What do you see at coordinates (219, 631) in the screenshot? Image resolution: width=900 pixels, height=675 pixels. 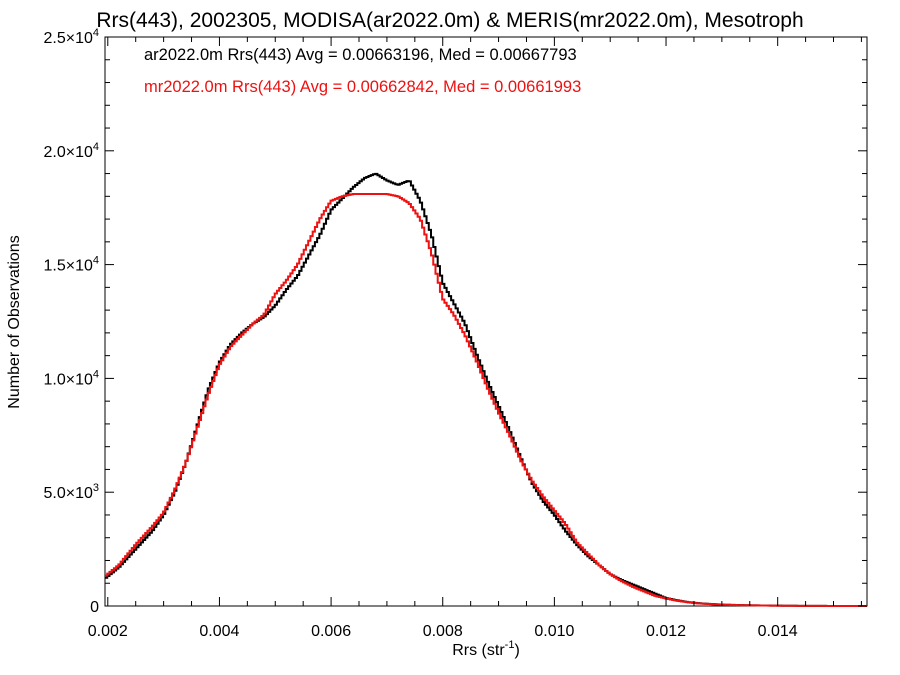 I see `x-tick-label: 0.004` at bounding box center [219, 631].